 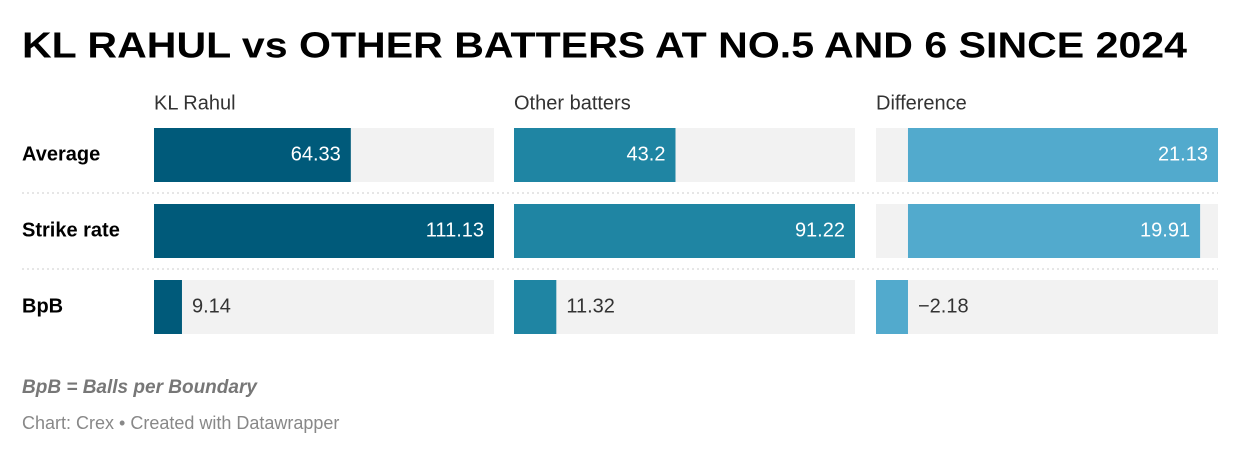 I want to click on column-header: Difference, so click(x=921, y=103).